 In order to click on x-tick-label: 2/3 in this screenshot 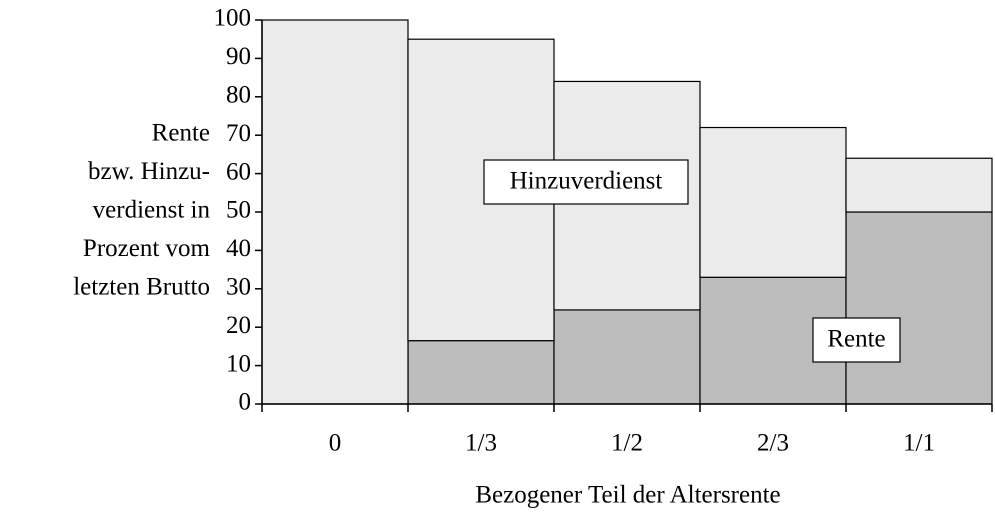, I will do `click(773, 443)`.